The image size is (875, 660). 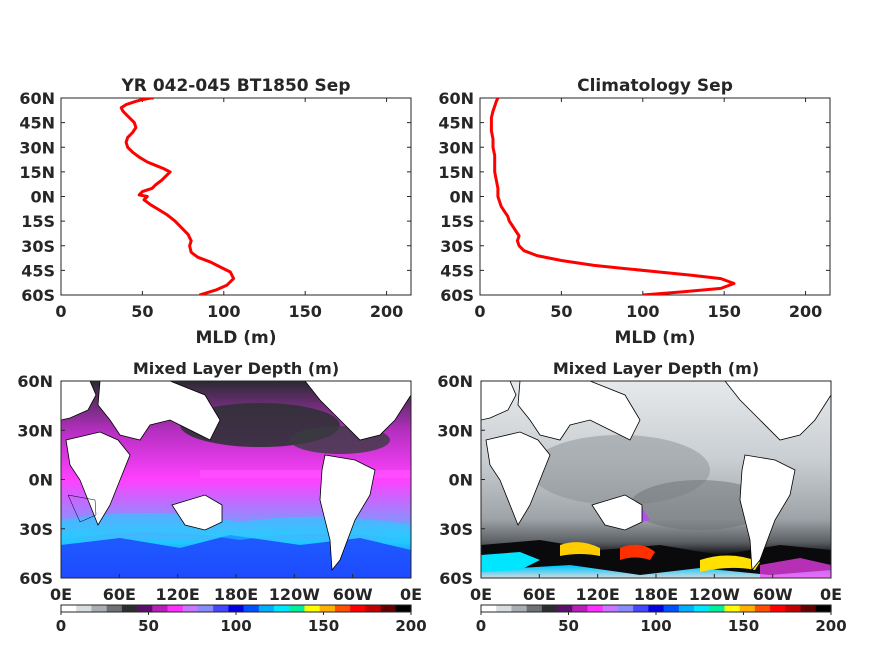 I want to click on colorbar-climatology: 0 50 100 150 200, so click(x=661, y=619).